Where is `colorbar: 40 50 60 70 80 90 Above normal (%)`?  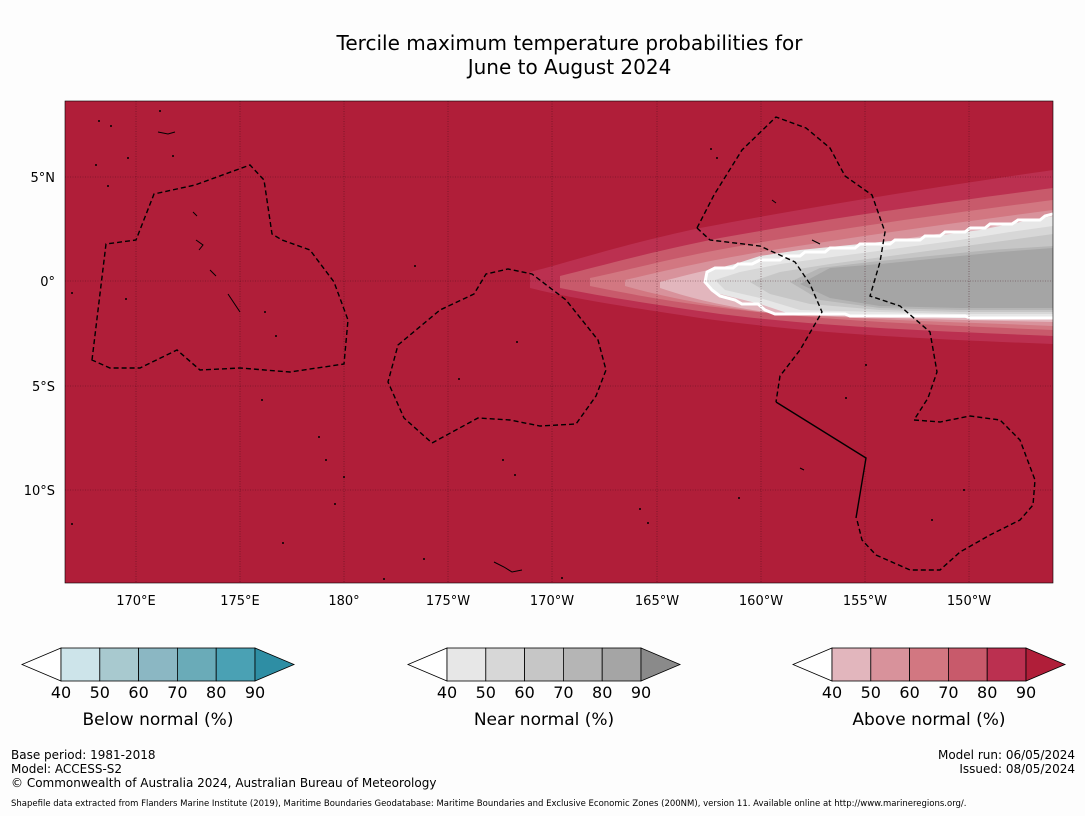
colorbar: 40 50 60 70 80 90 Above normal (%) is located at coordinates (929, 688).